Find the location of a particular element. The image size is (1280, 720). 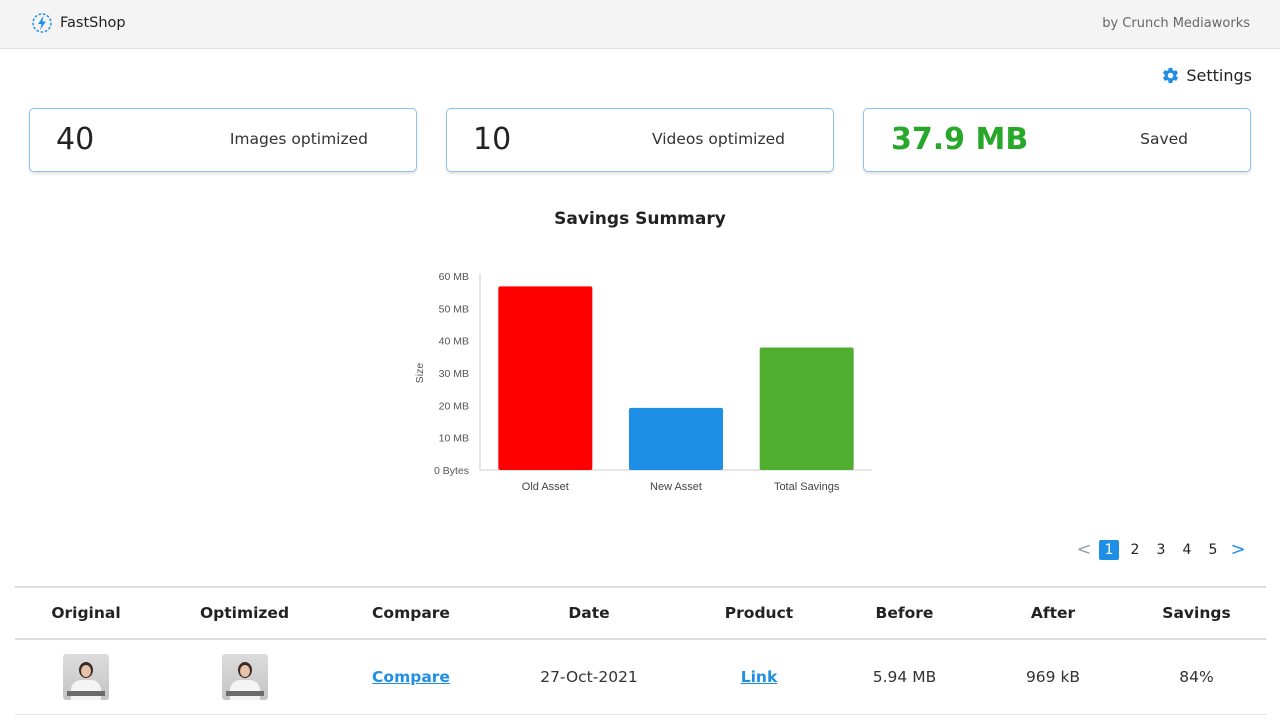

stat-value: 10 is located at coordinates (492, 139).